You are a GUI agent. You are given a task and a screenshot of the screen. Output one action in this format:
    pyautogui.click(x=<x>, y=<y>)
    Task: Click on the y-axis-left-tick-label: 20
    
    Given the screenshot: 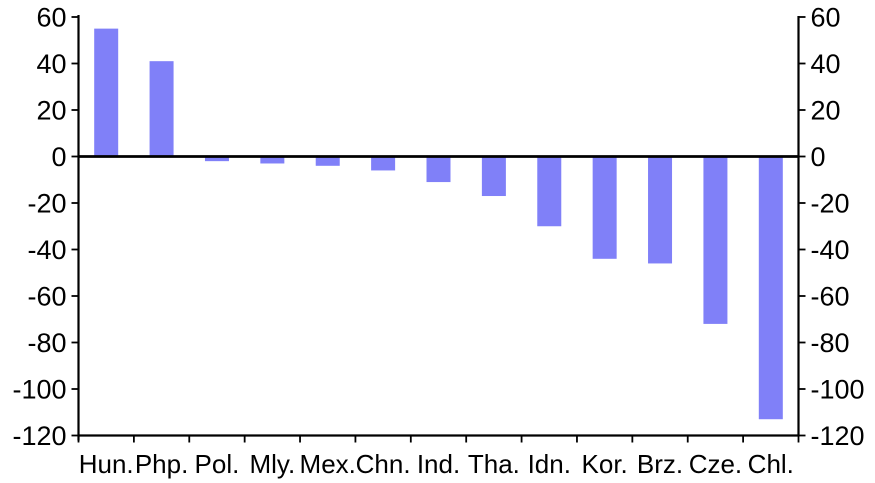 What is the action you would take?
    pyautogui.click(x=51, y=111)
    